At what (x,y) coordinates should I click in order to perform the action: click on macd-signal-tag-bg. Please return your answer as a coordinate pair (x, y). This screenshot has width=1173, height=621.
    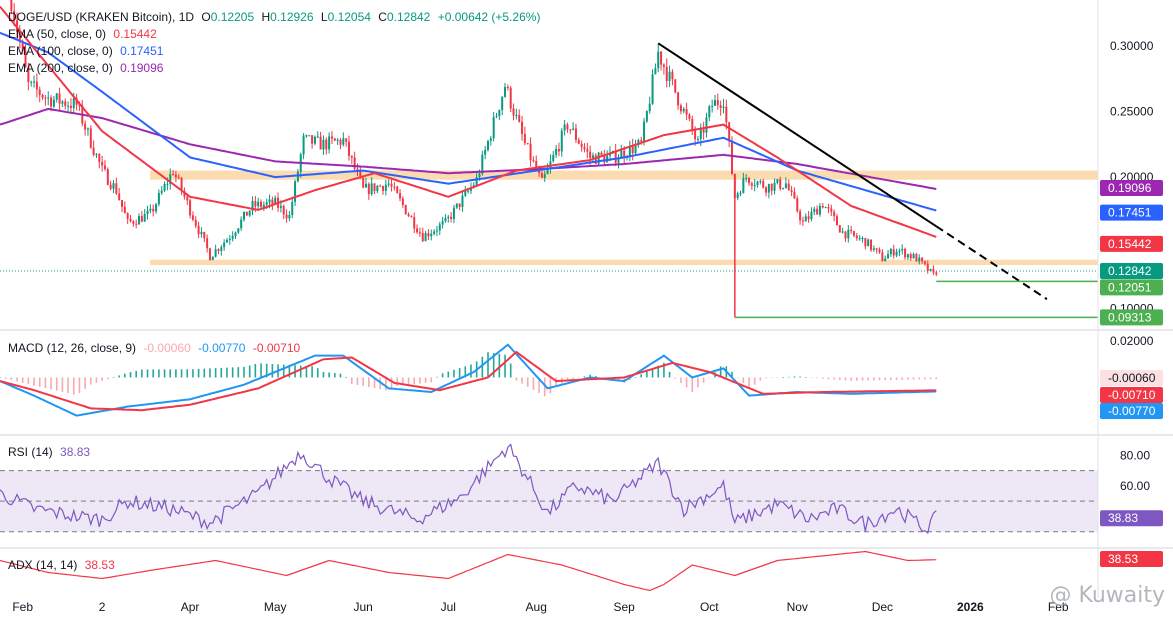
    Looking at the image, I should click on (1131, 395).